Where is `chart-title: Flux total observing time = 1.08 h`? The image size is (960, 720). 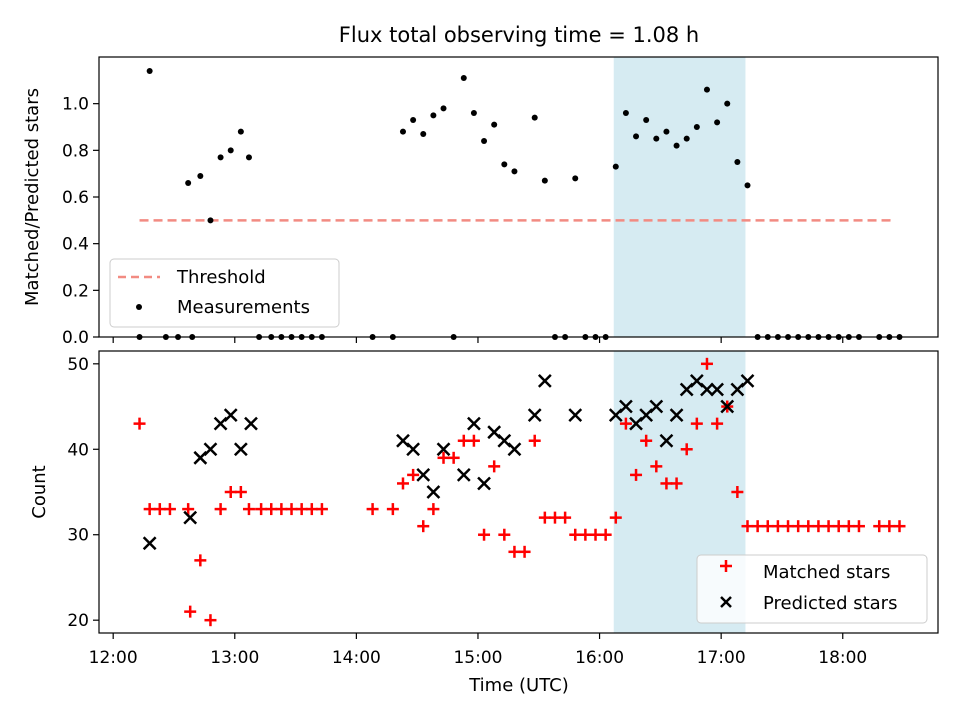
chart-title: Flux total observing time = 1.08 h is located at coordinates (519, 35).